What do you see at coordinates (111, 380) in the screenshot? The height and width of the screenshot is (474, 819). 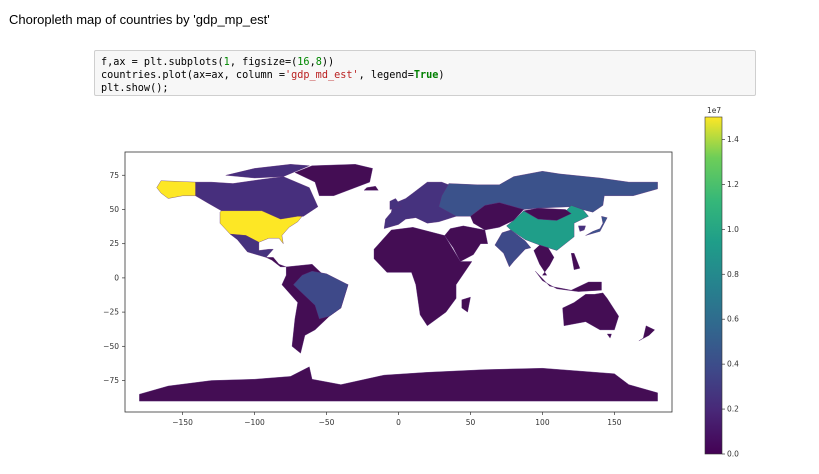 I see `y-tick-label: −75` at bounding box center [111, 380].